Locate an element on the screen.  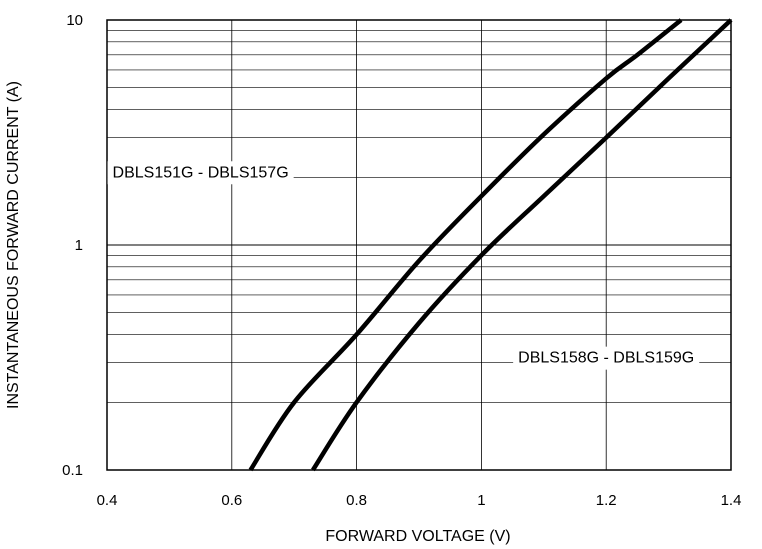
x-axis-label: FORWARD VOLTAGE (V) is located at coordinates (417, 536).